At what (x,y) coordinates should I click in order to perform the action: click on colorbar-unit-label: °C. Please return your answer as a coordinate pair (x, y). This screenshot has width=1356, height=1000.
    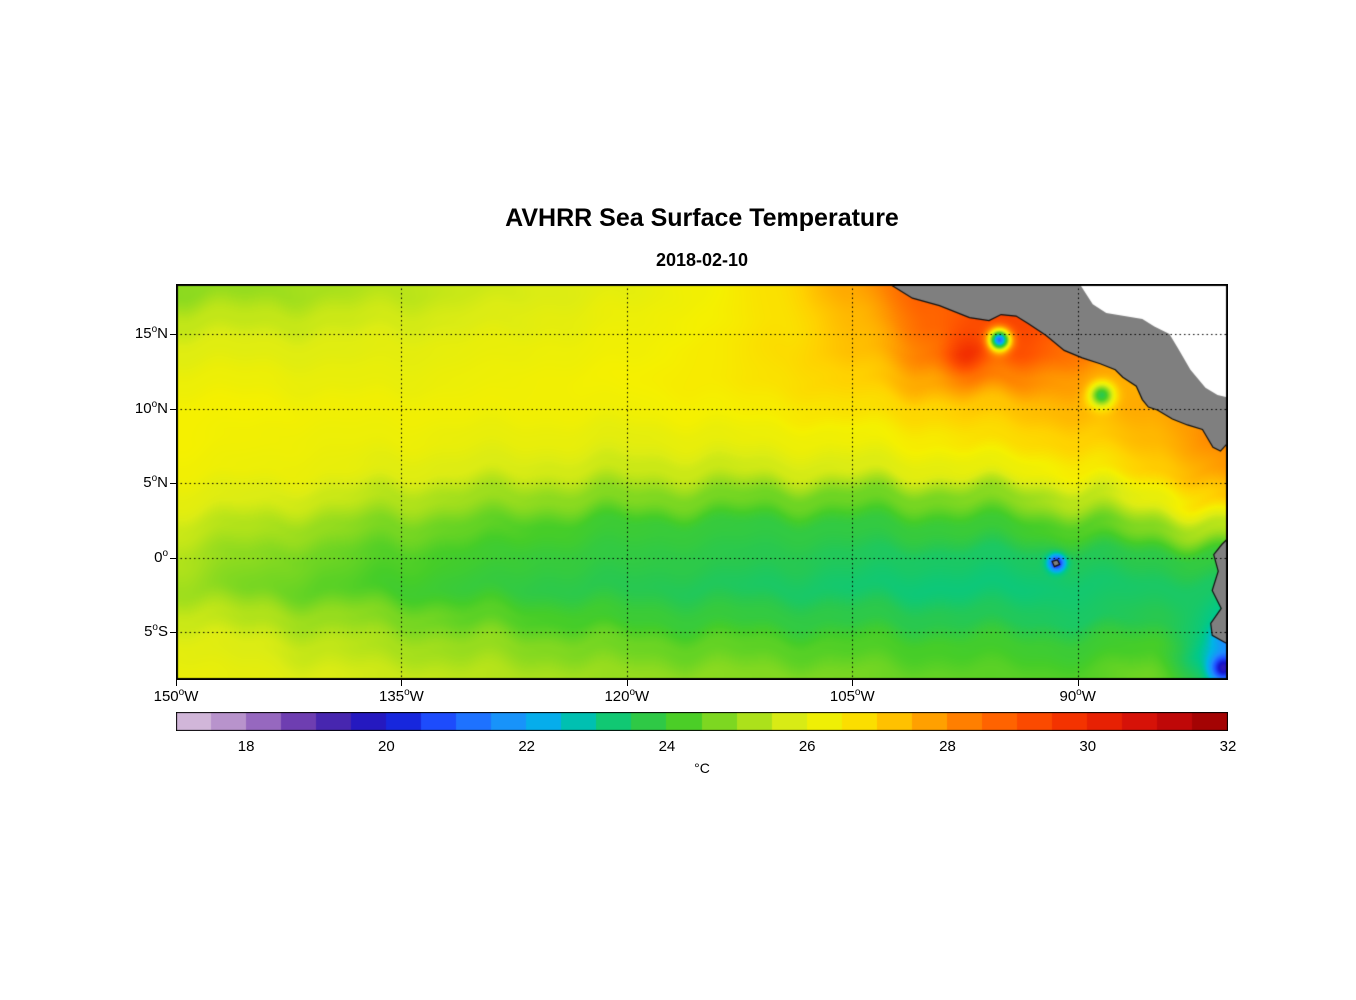
    Looking at the image, I should click on (702, 768).